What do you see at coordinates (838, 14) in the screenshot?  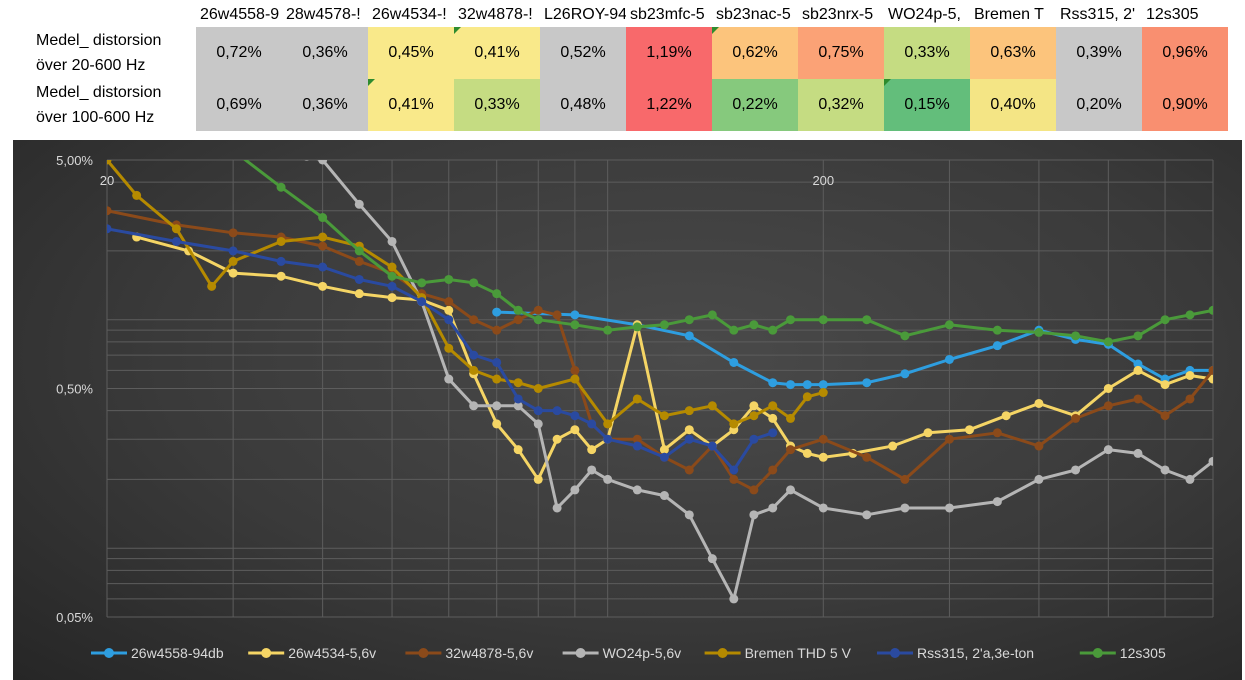 I see `column-header: sb23nrx-5` at bounding box center [838, 14].